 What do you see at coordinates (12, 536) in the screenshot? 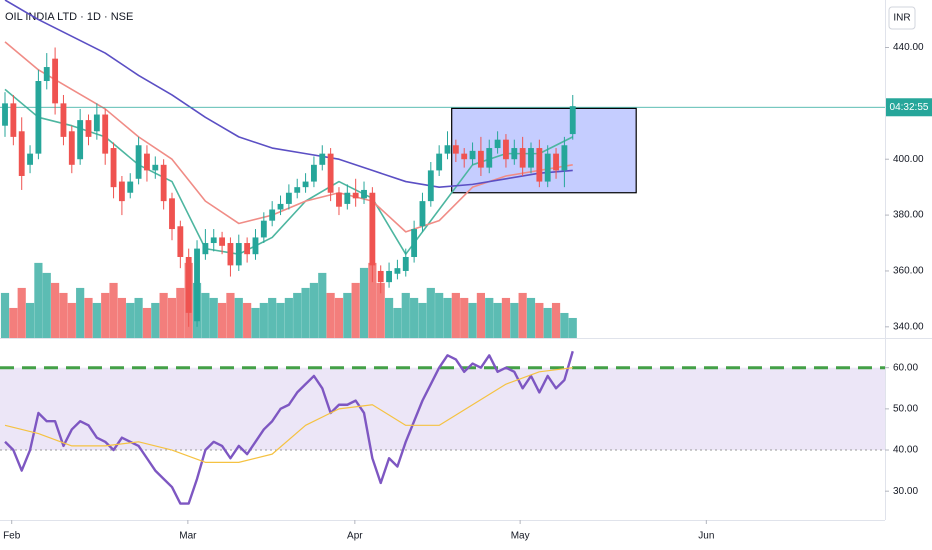
I see `x-tick-label: Feb` at bounding box center [12, 536].